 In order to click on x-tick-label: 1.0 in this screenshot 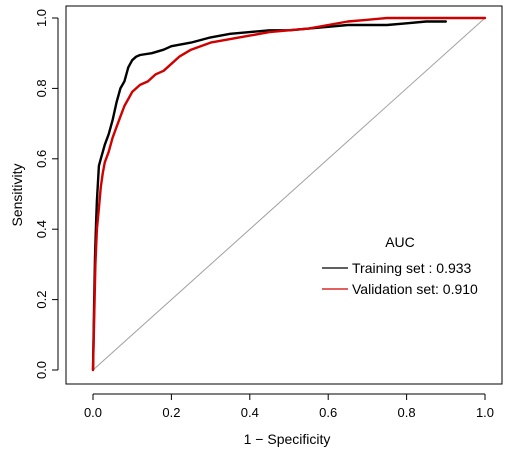, I will do `click(485, 412)`.